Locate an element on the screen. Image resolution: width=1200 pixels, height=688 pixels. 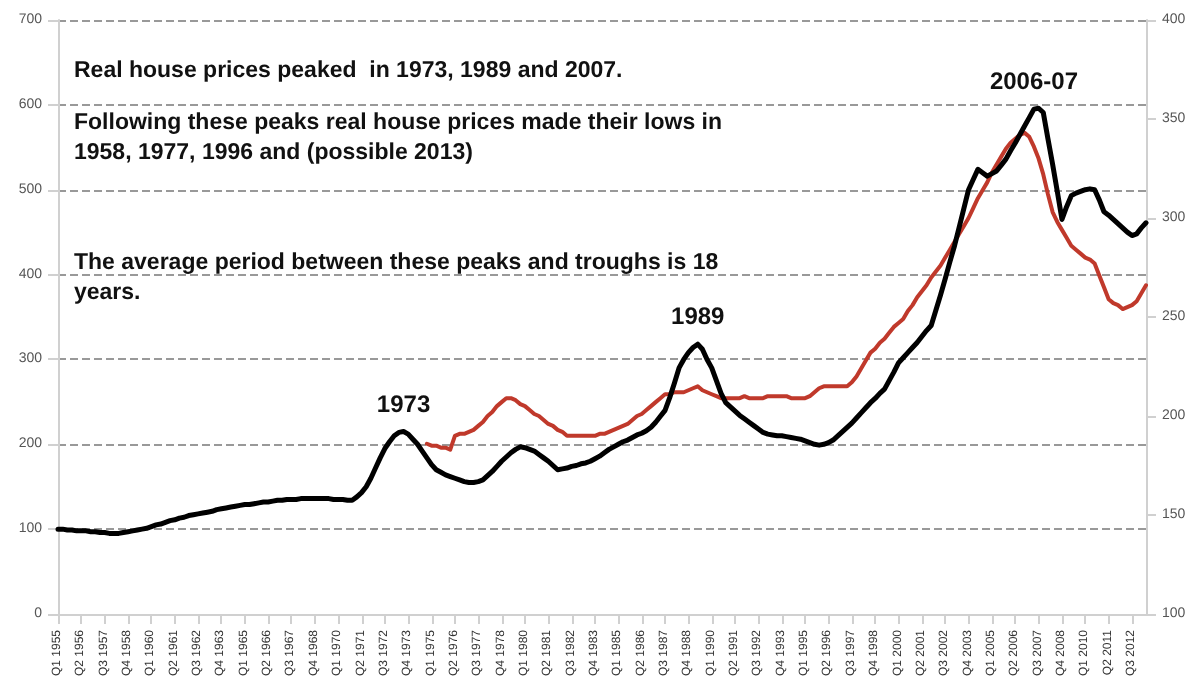
annotation: 2006-07 is located at coordinates (1034, 81).